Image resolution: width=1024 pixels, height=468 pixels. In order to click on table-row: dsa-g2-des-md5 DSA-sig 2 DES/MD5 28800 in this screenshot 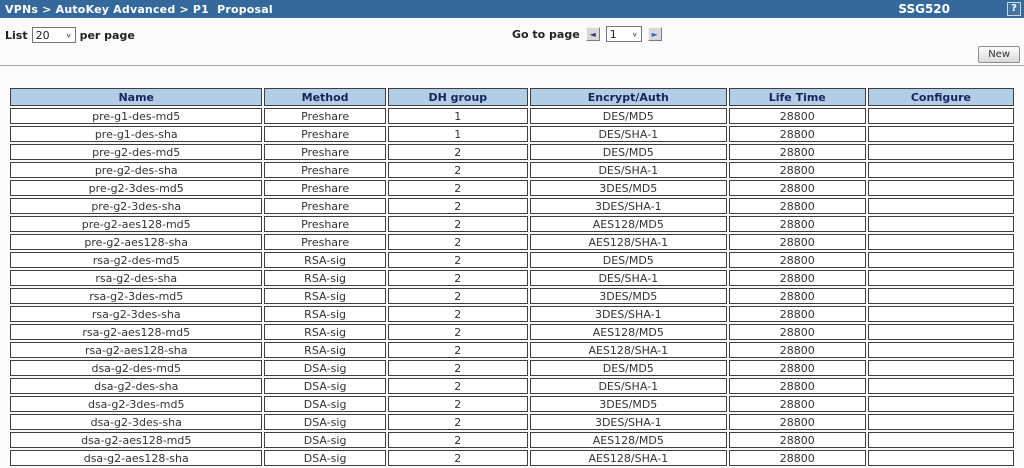, I will do `click(512, 368)`.